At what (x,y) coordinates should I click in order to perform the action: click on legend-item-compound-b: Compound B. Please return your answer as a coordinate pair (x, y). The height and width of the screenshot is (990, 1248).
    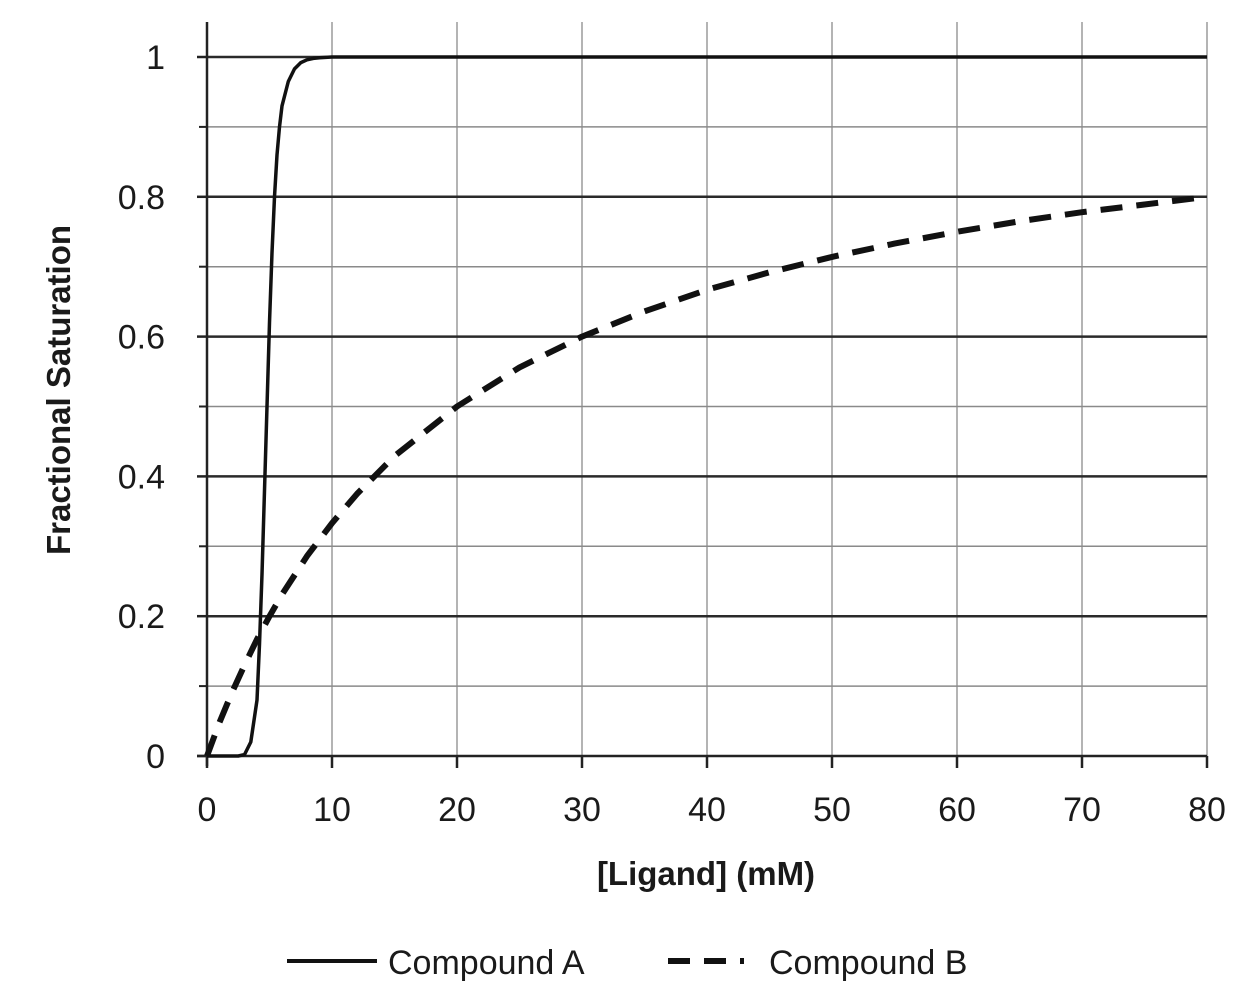
    Looking at the image, I should click on (817, 963).